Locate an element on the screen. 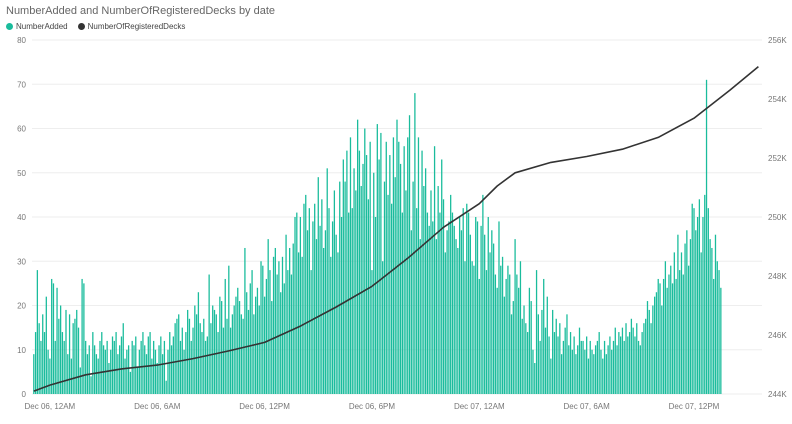 Image resolution: width=792 pixels, height=424 pixels. x-tick-label: Dec 07, 12AM is located at coordinates (479, 406).